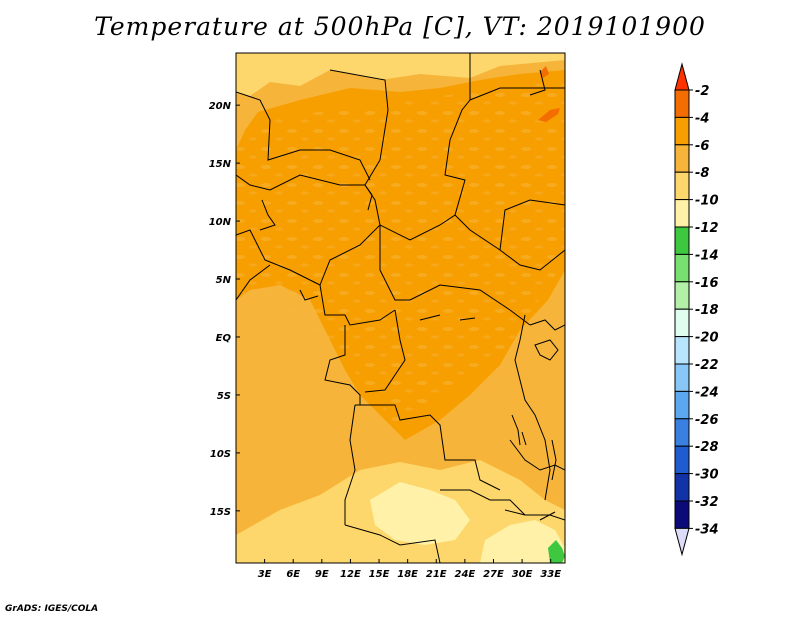 The height and width of the screenshot is (618, 800). Describe the element at coordinates (556, 551) in the screenshot. I see `field-region-lake-malawi` at that location.